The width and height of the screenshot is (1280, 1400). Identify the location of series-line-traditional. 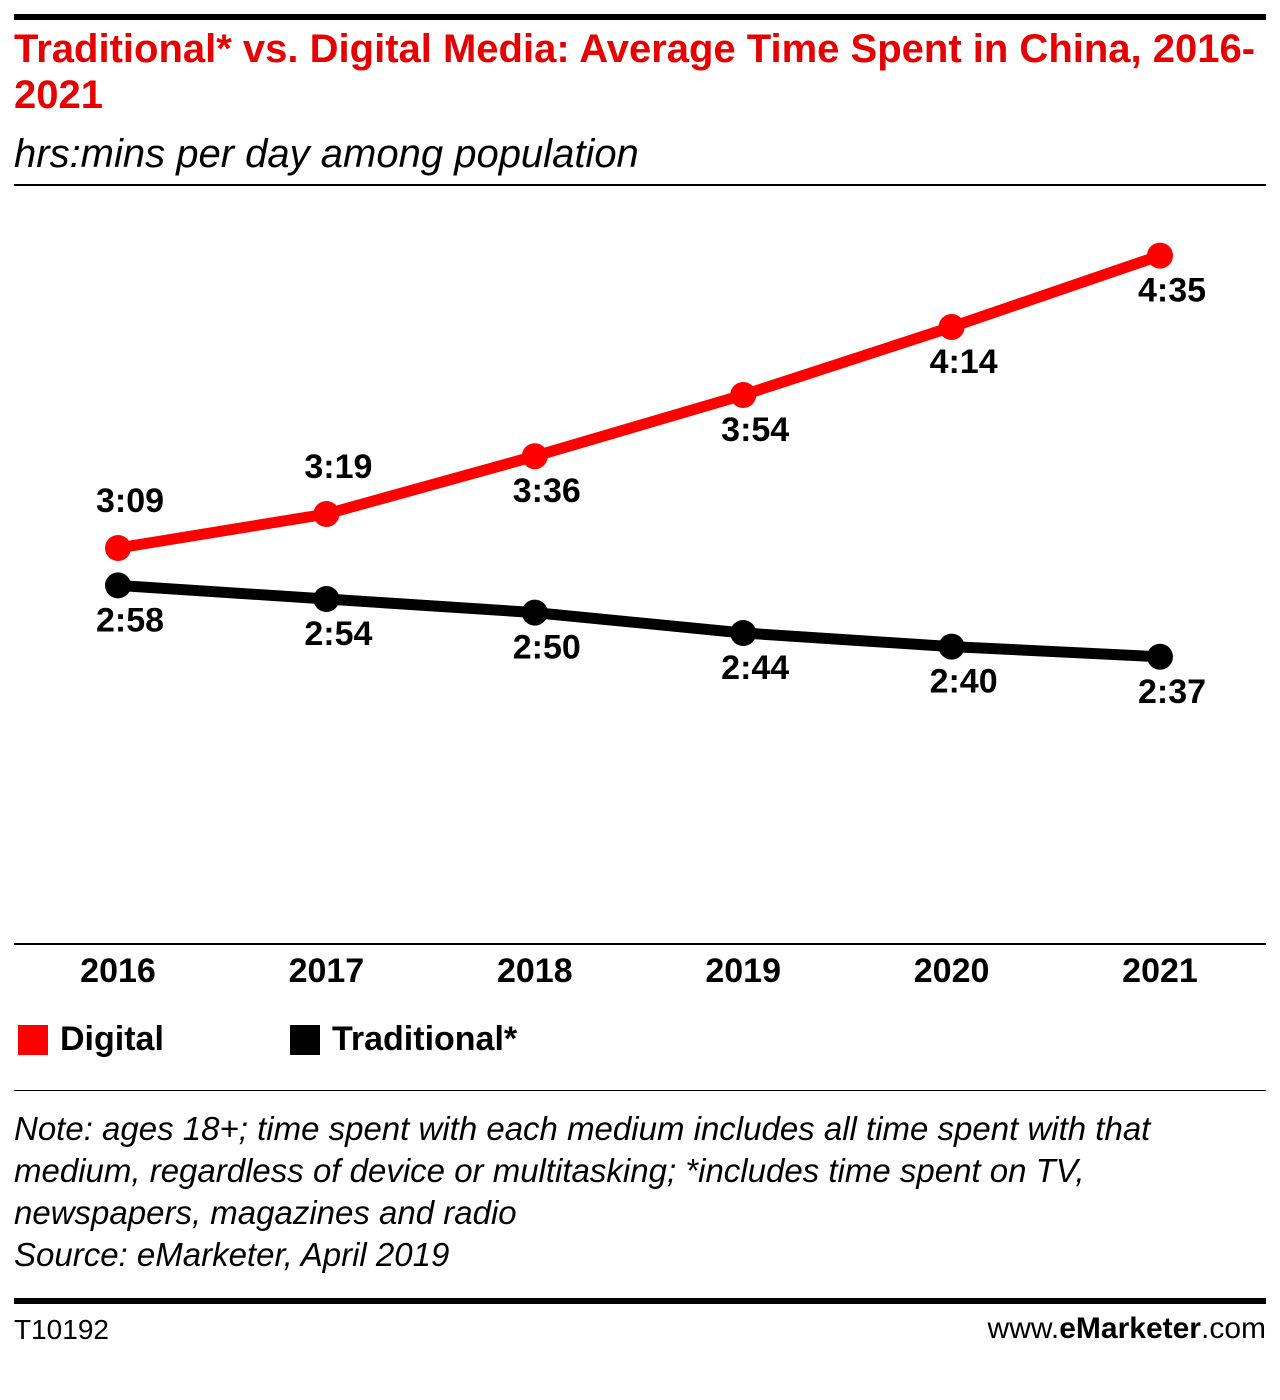
(639, 621).